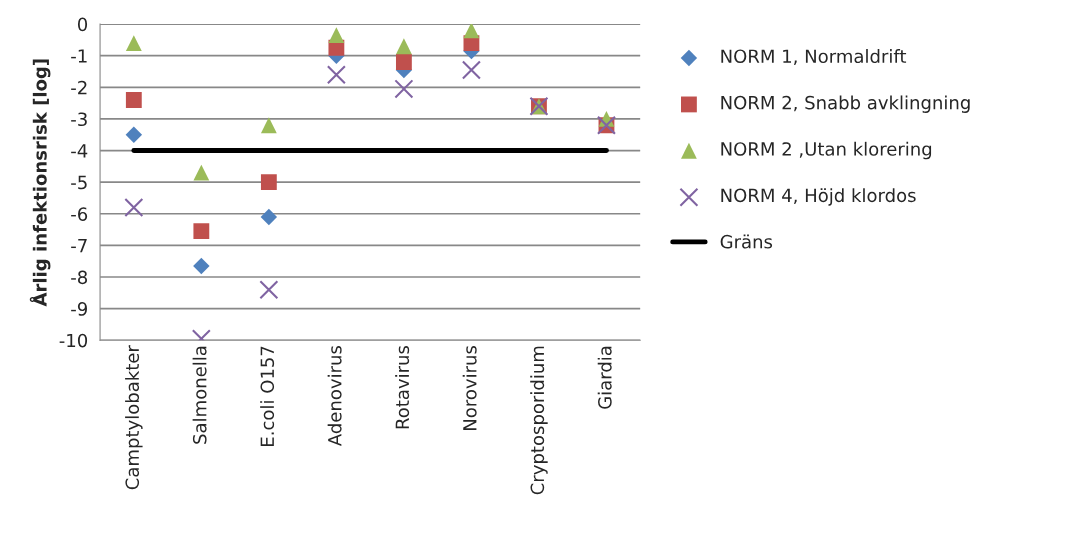 The image size is (1076, 535). What do you see at coordinates (746, 241) in the screenshot?
I see `legend-label: Gräns` at bounding box center [746, 241].